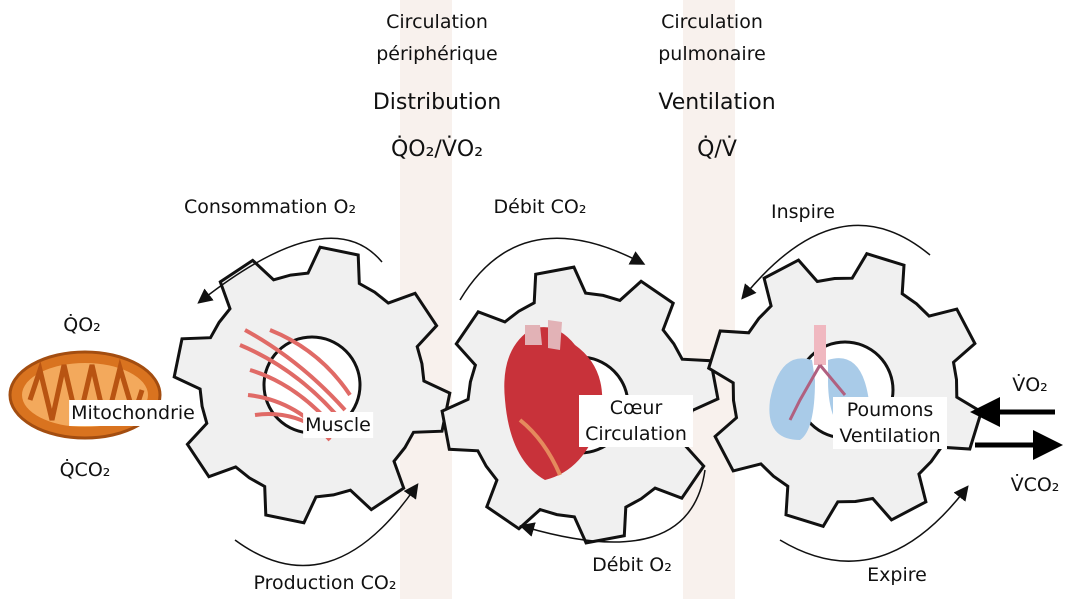 This screenshot has height=599, width=1068. I want to click on mito-label: Mitochondrie, so click(133, 413).